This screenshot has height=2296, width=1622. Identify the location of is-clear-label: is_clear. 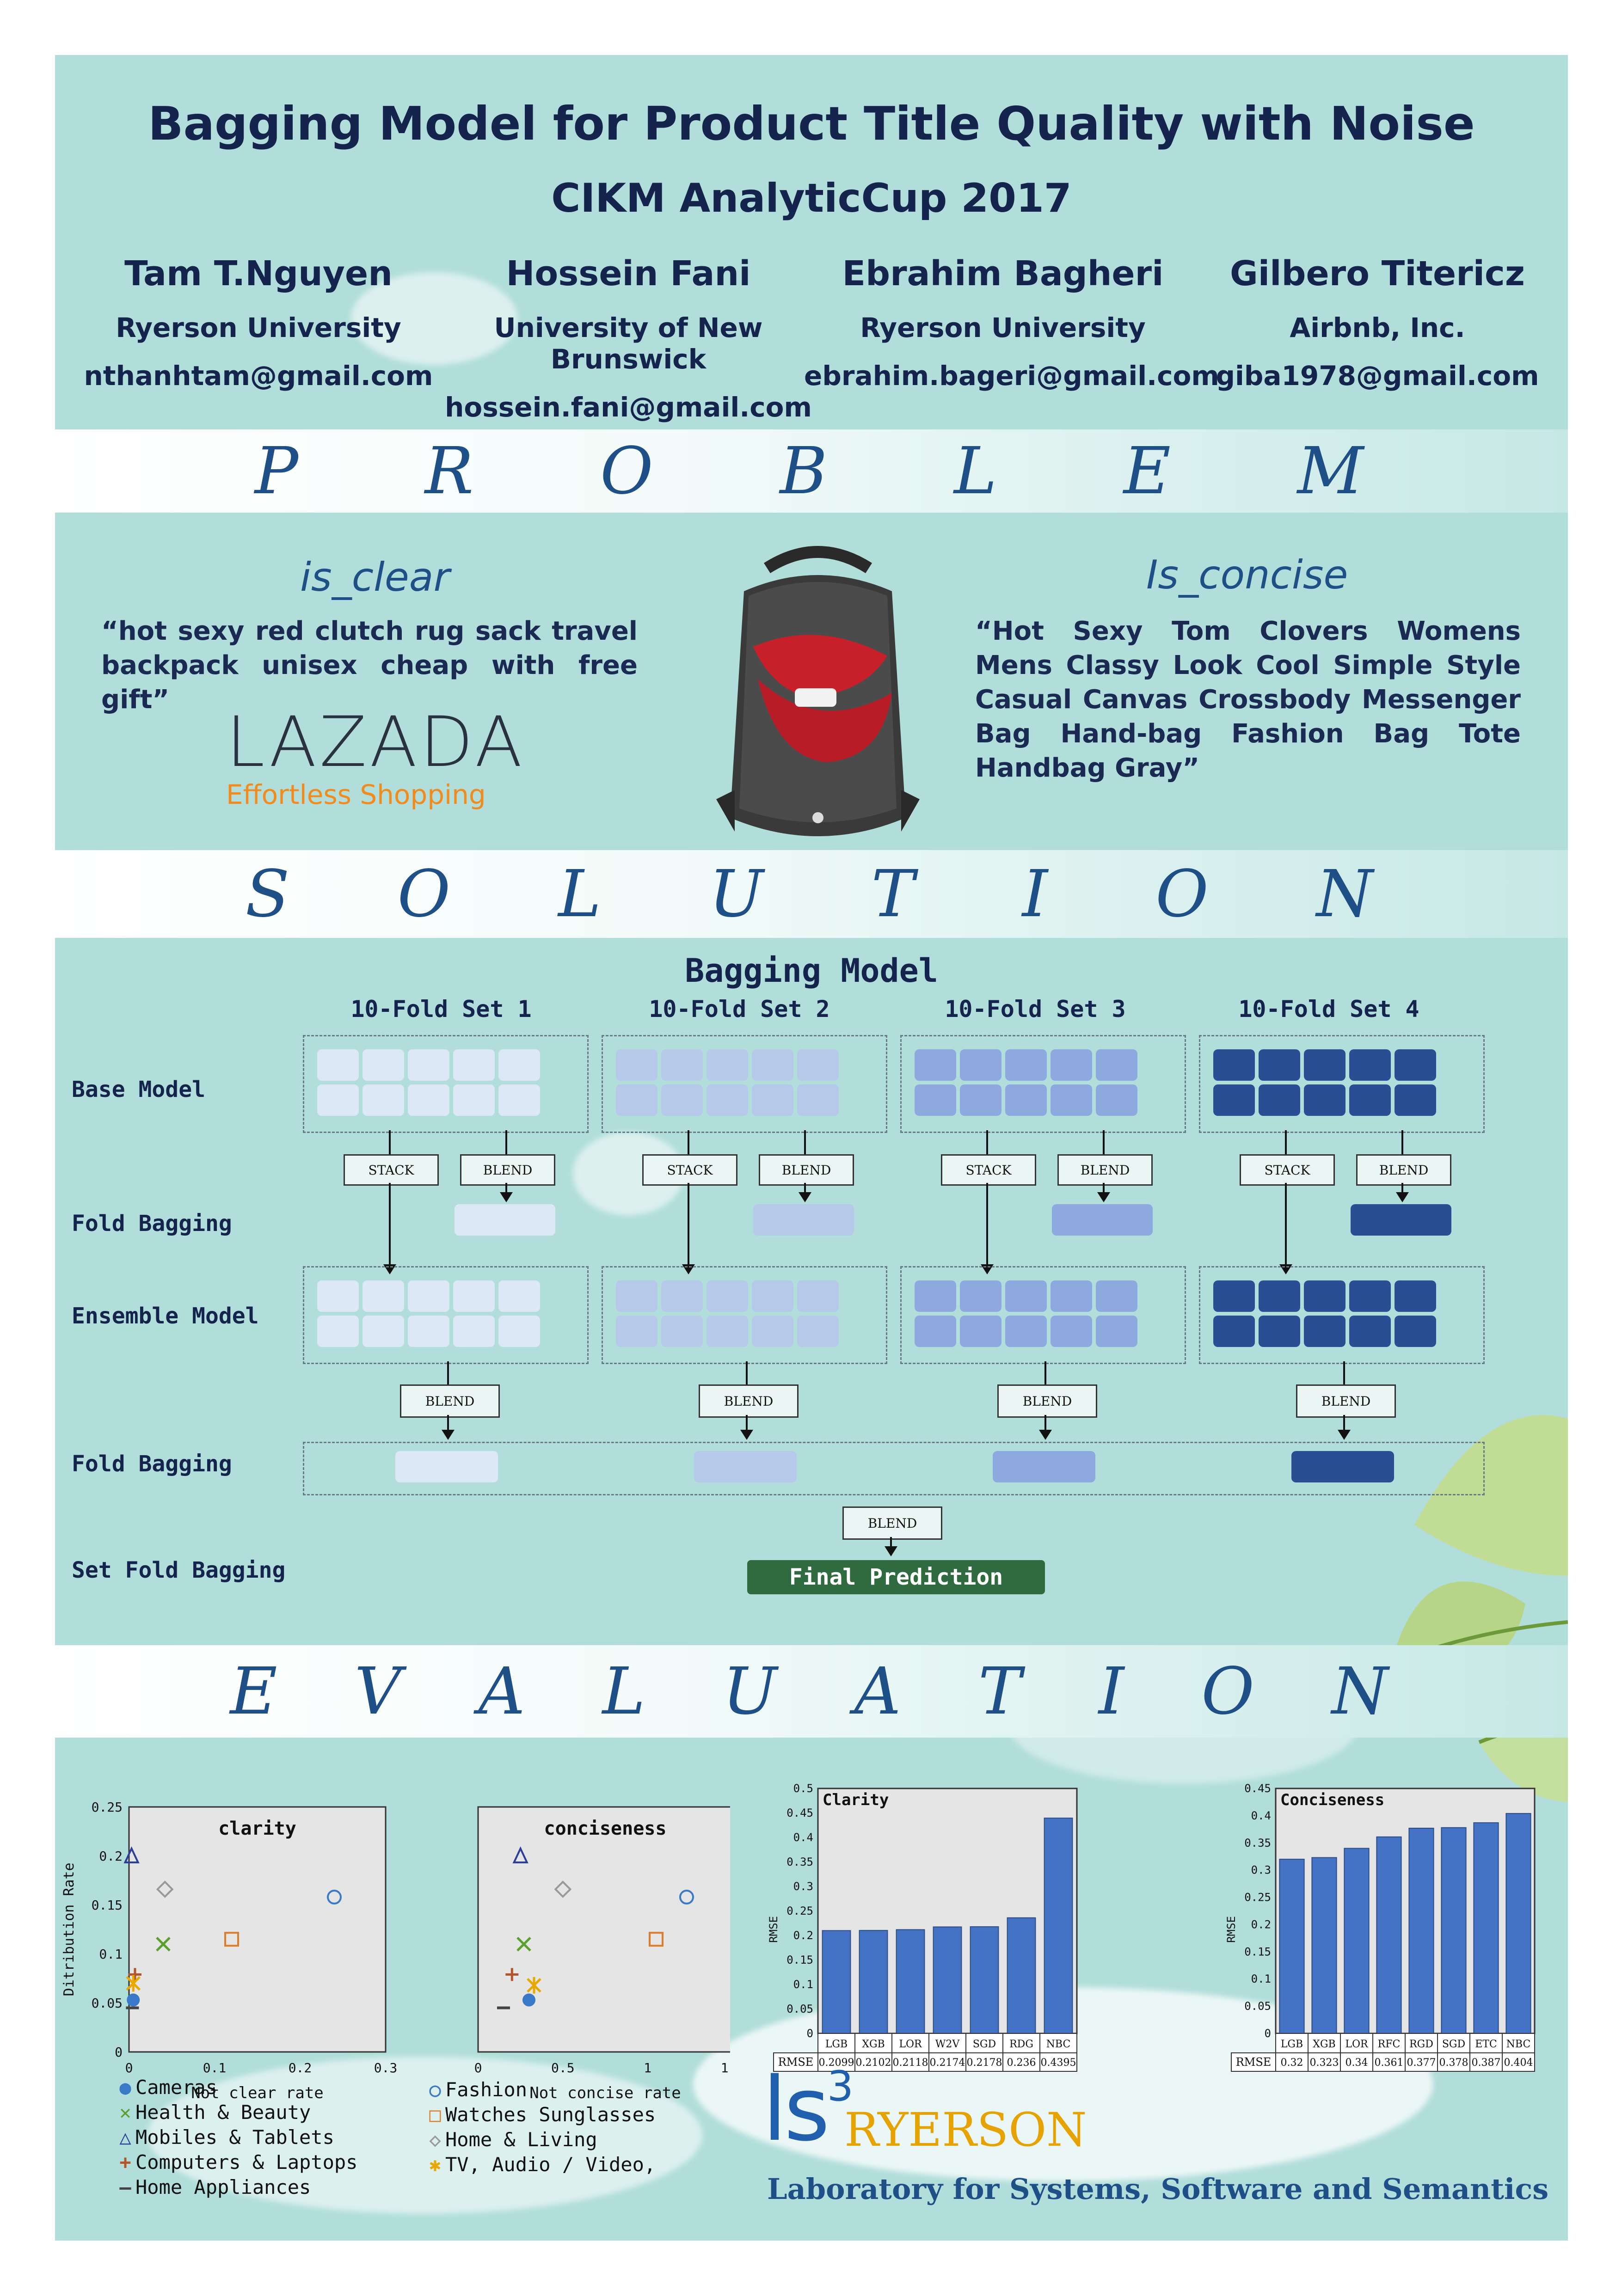
(375, 577).